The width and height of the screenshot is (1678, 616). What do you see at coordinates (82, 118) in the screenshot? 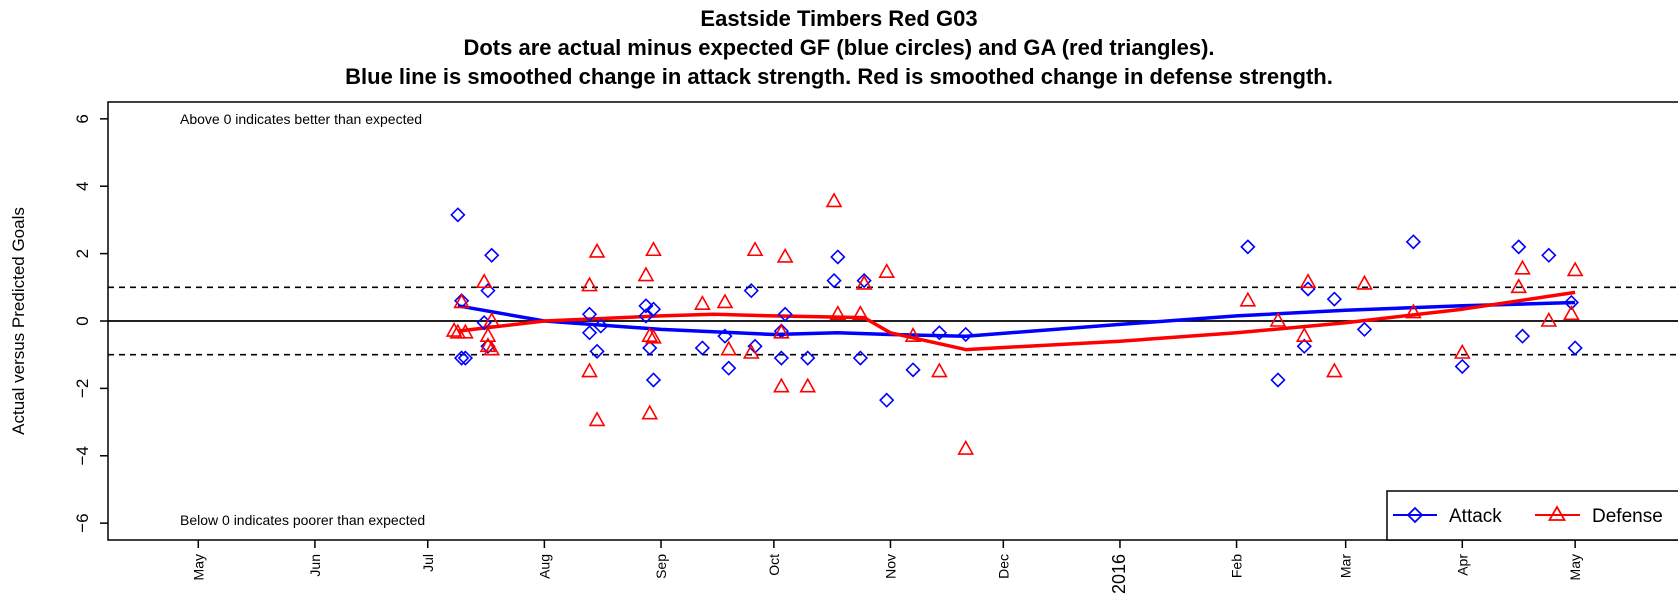
I see `y-tick-label: 6` at bounding box center [82, 118].